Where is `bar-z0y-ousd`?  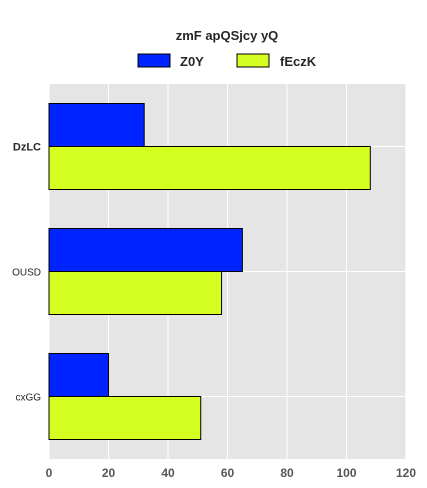
bar-z0y-ousd is located at coordinates (145, 250).